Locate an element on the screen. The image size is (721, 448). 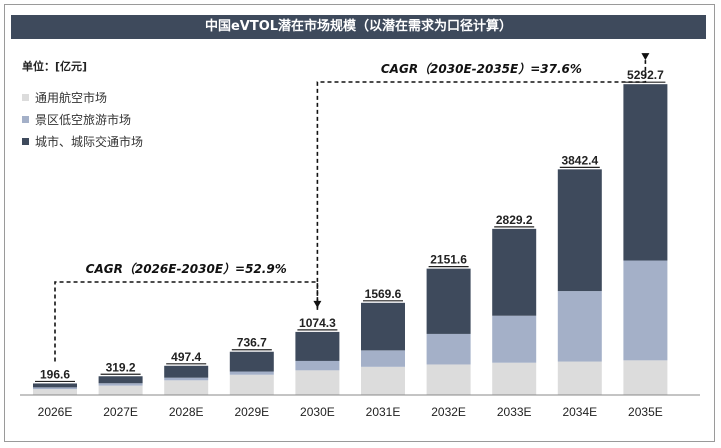
bar-total-label: 736.7 is located at coordinates (252, 343).